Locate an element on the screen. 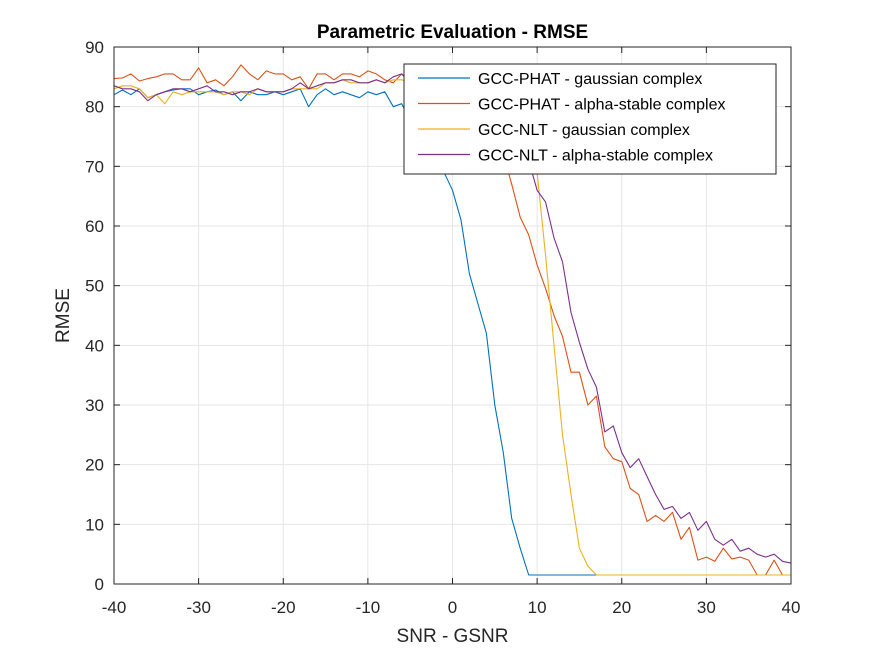 The width and height of the screenshot is (875, 656). legend-label-2: GCC-PHAT - alpha-stable complex is located at coordinates (602, 105).